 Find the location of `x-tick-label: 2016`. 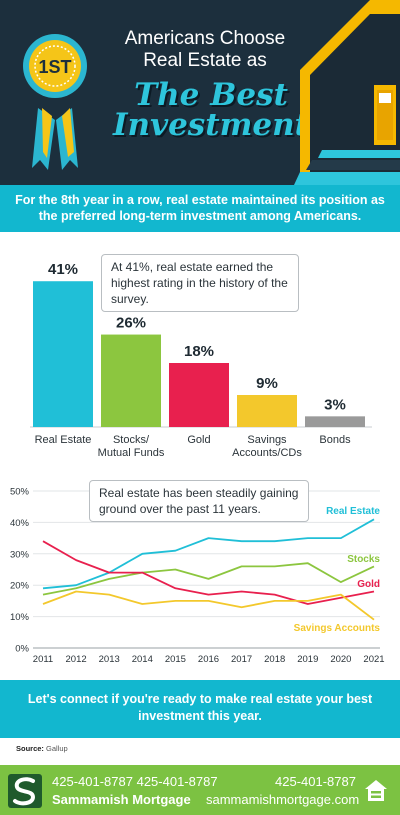

x-tick-label: 2016 is located at coordinates (208, 659).